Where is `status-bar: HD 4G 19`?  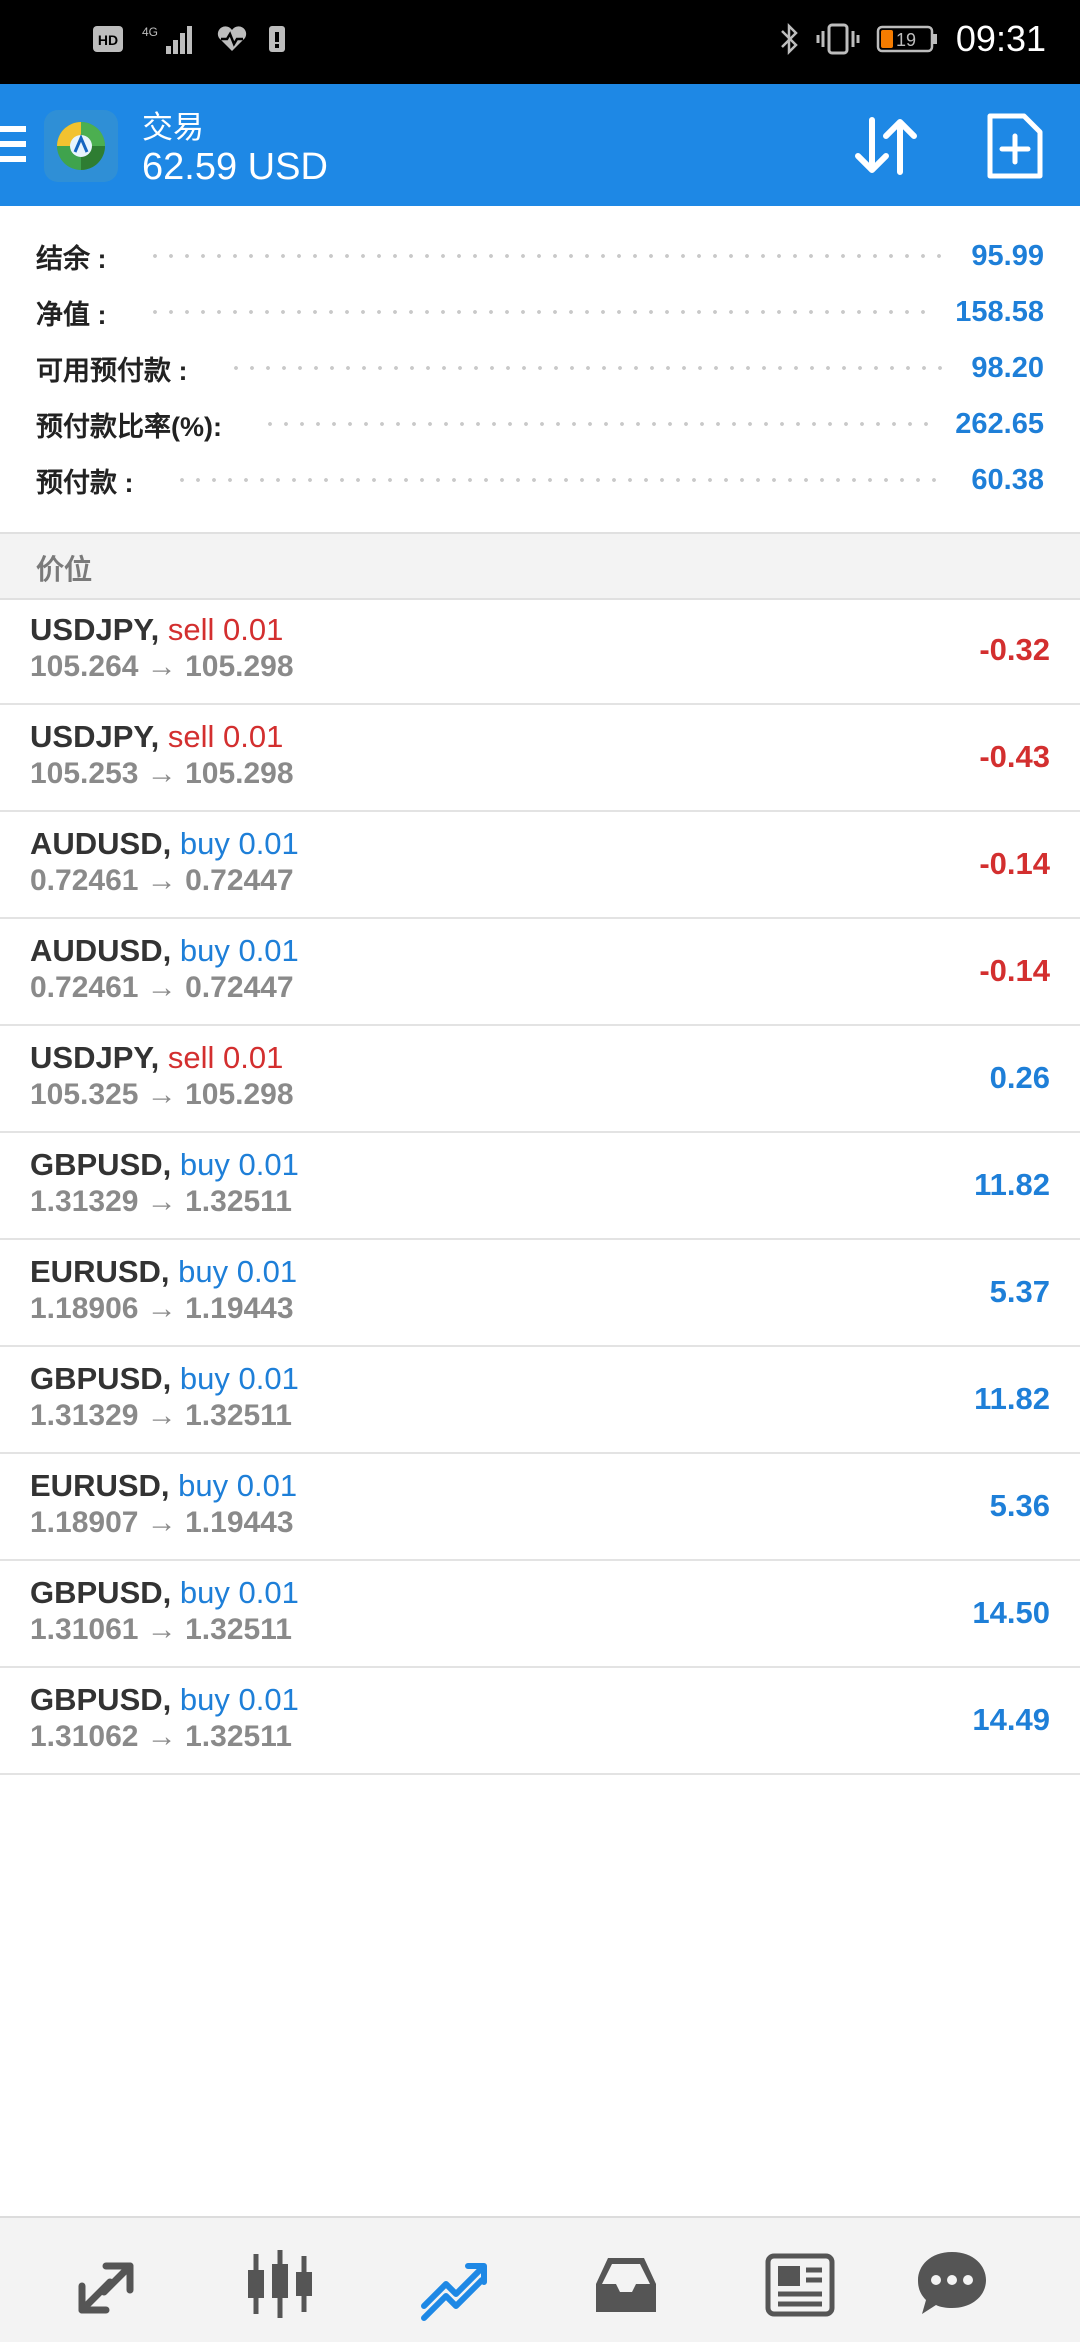
status-bar: HD 4G 19 is located at coordinates (540, 42).